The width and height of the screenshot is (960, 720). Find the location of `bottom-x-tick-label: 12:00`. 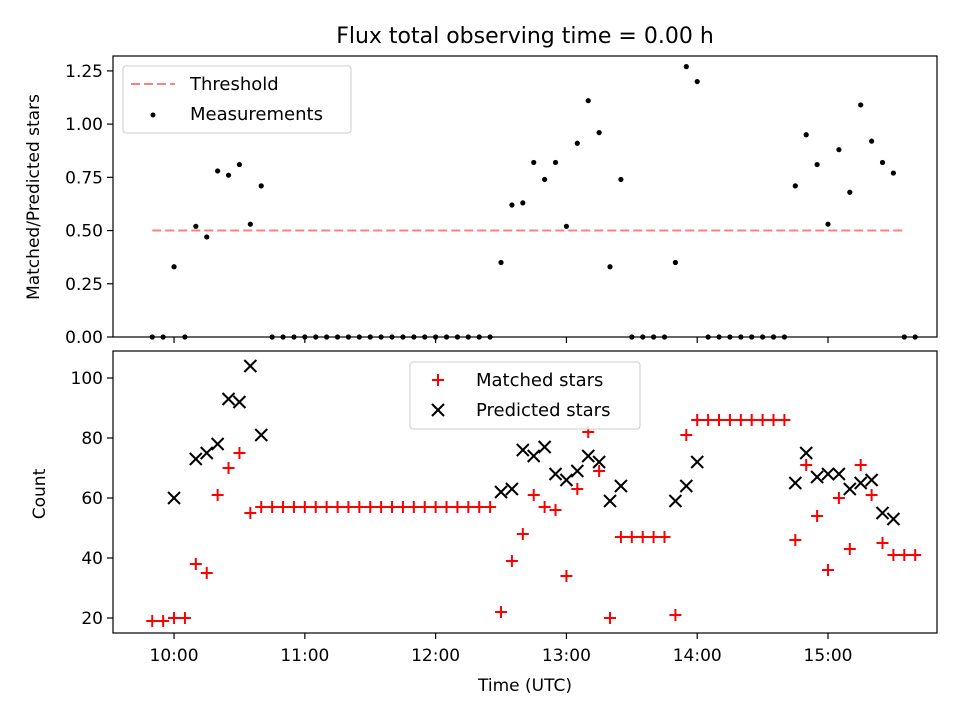

bottom-x-tick-label: 12:00 is located at coordinates (435, 656).